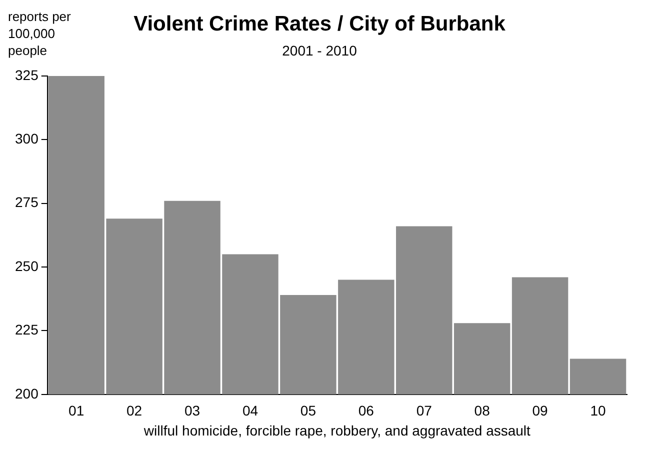 The width and height of the screenshot is (647, 452). What do you see at coordinates (598, 410) in the screenshot?
I see `x-tick-label: 10` at bounding box center [598, 410].